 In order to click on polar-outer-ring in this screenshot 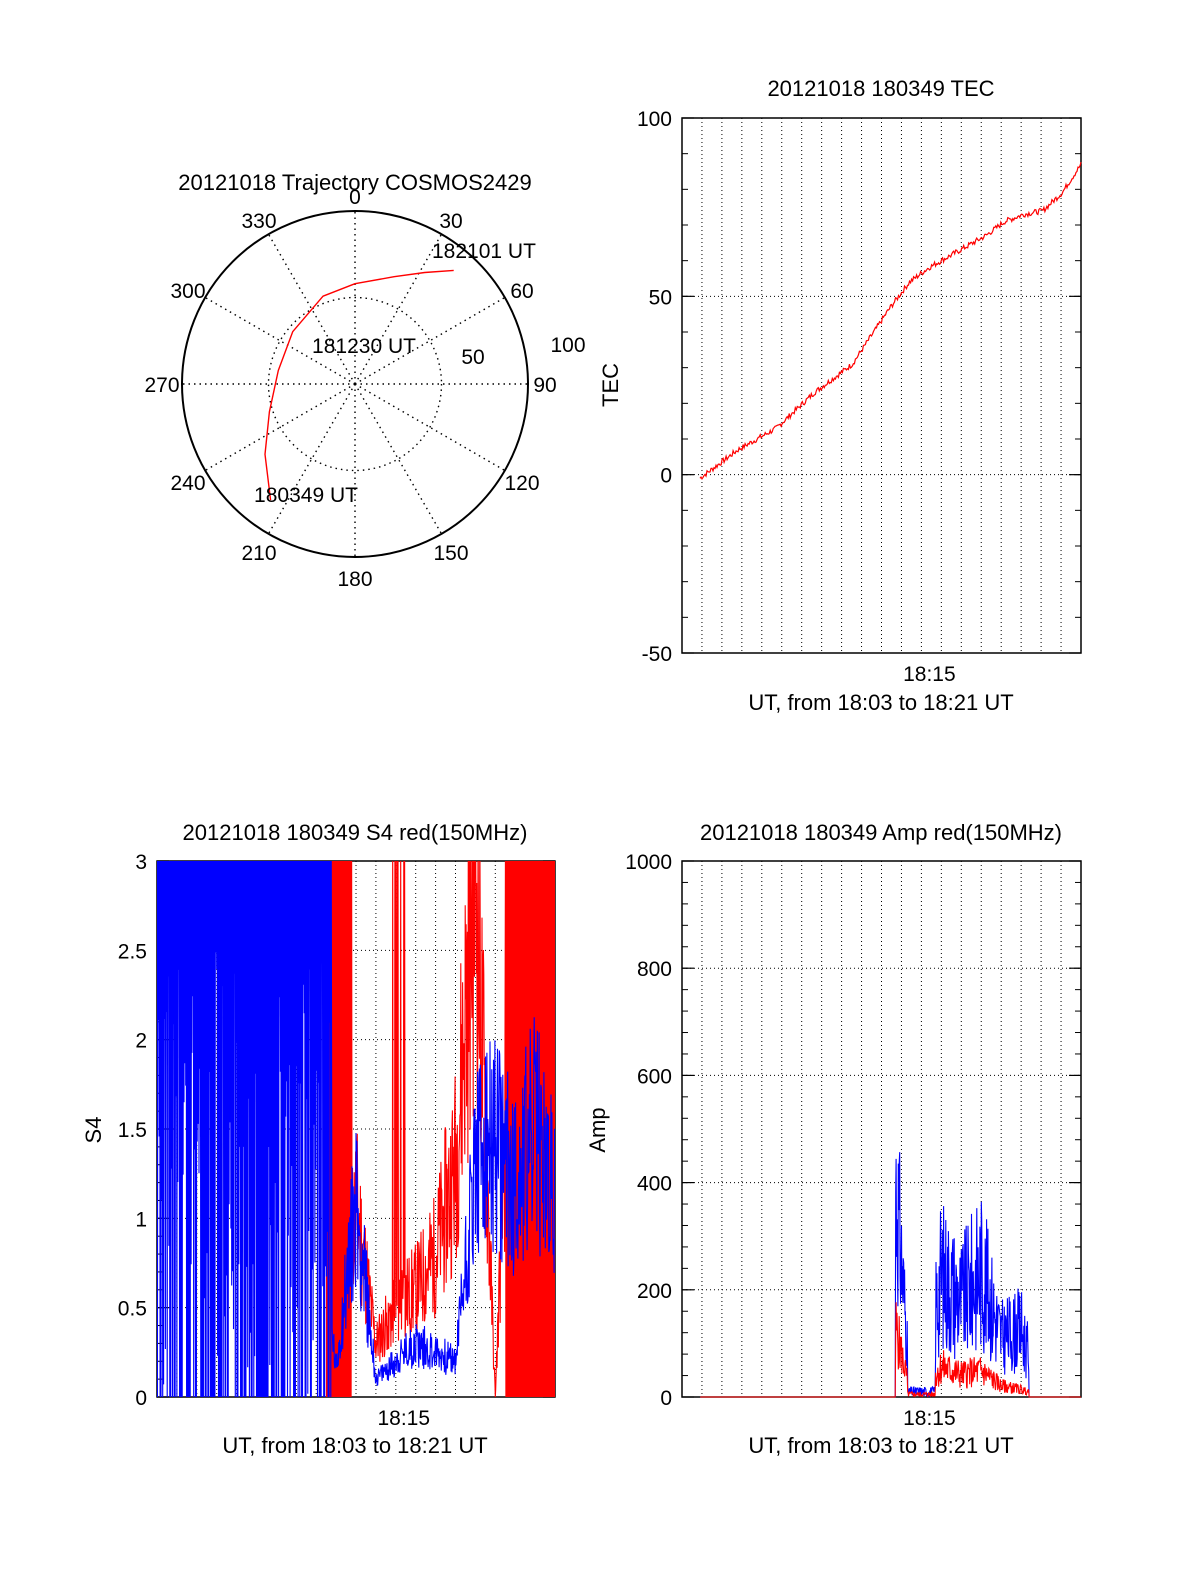, I will do `click(355, 384)`.